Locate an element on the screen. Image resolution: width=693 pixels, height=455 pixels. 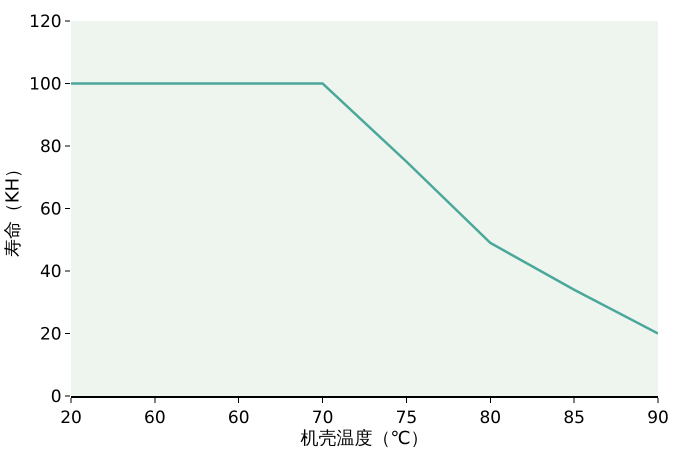
y-tick-label: 20 is located at coordinates (51, 334).